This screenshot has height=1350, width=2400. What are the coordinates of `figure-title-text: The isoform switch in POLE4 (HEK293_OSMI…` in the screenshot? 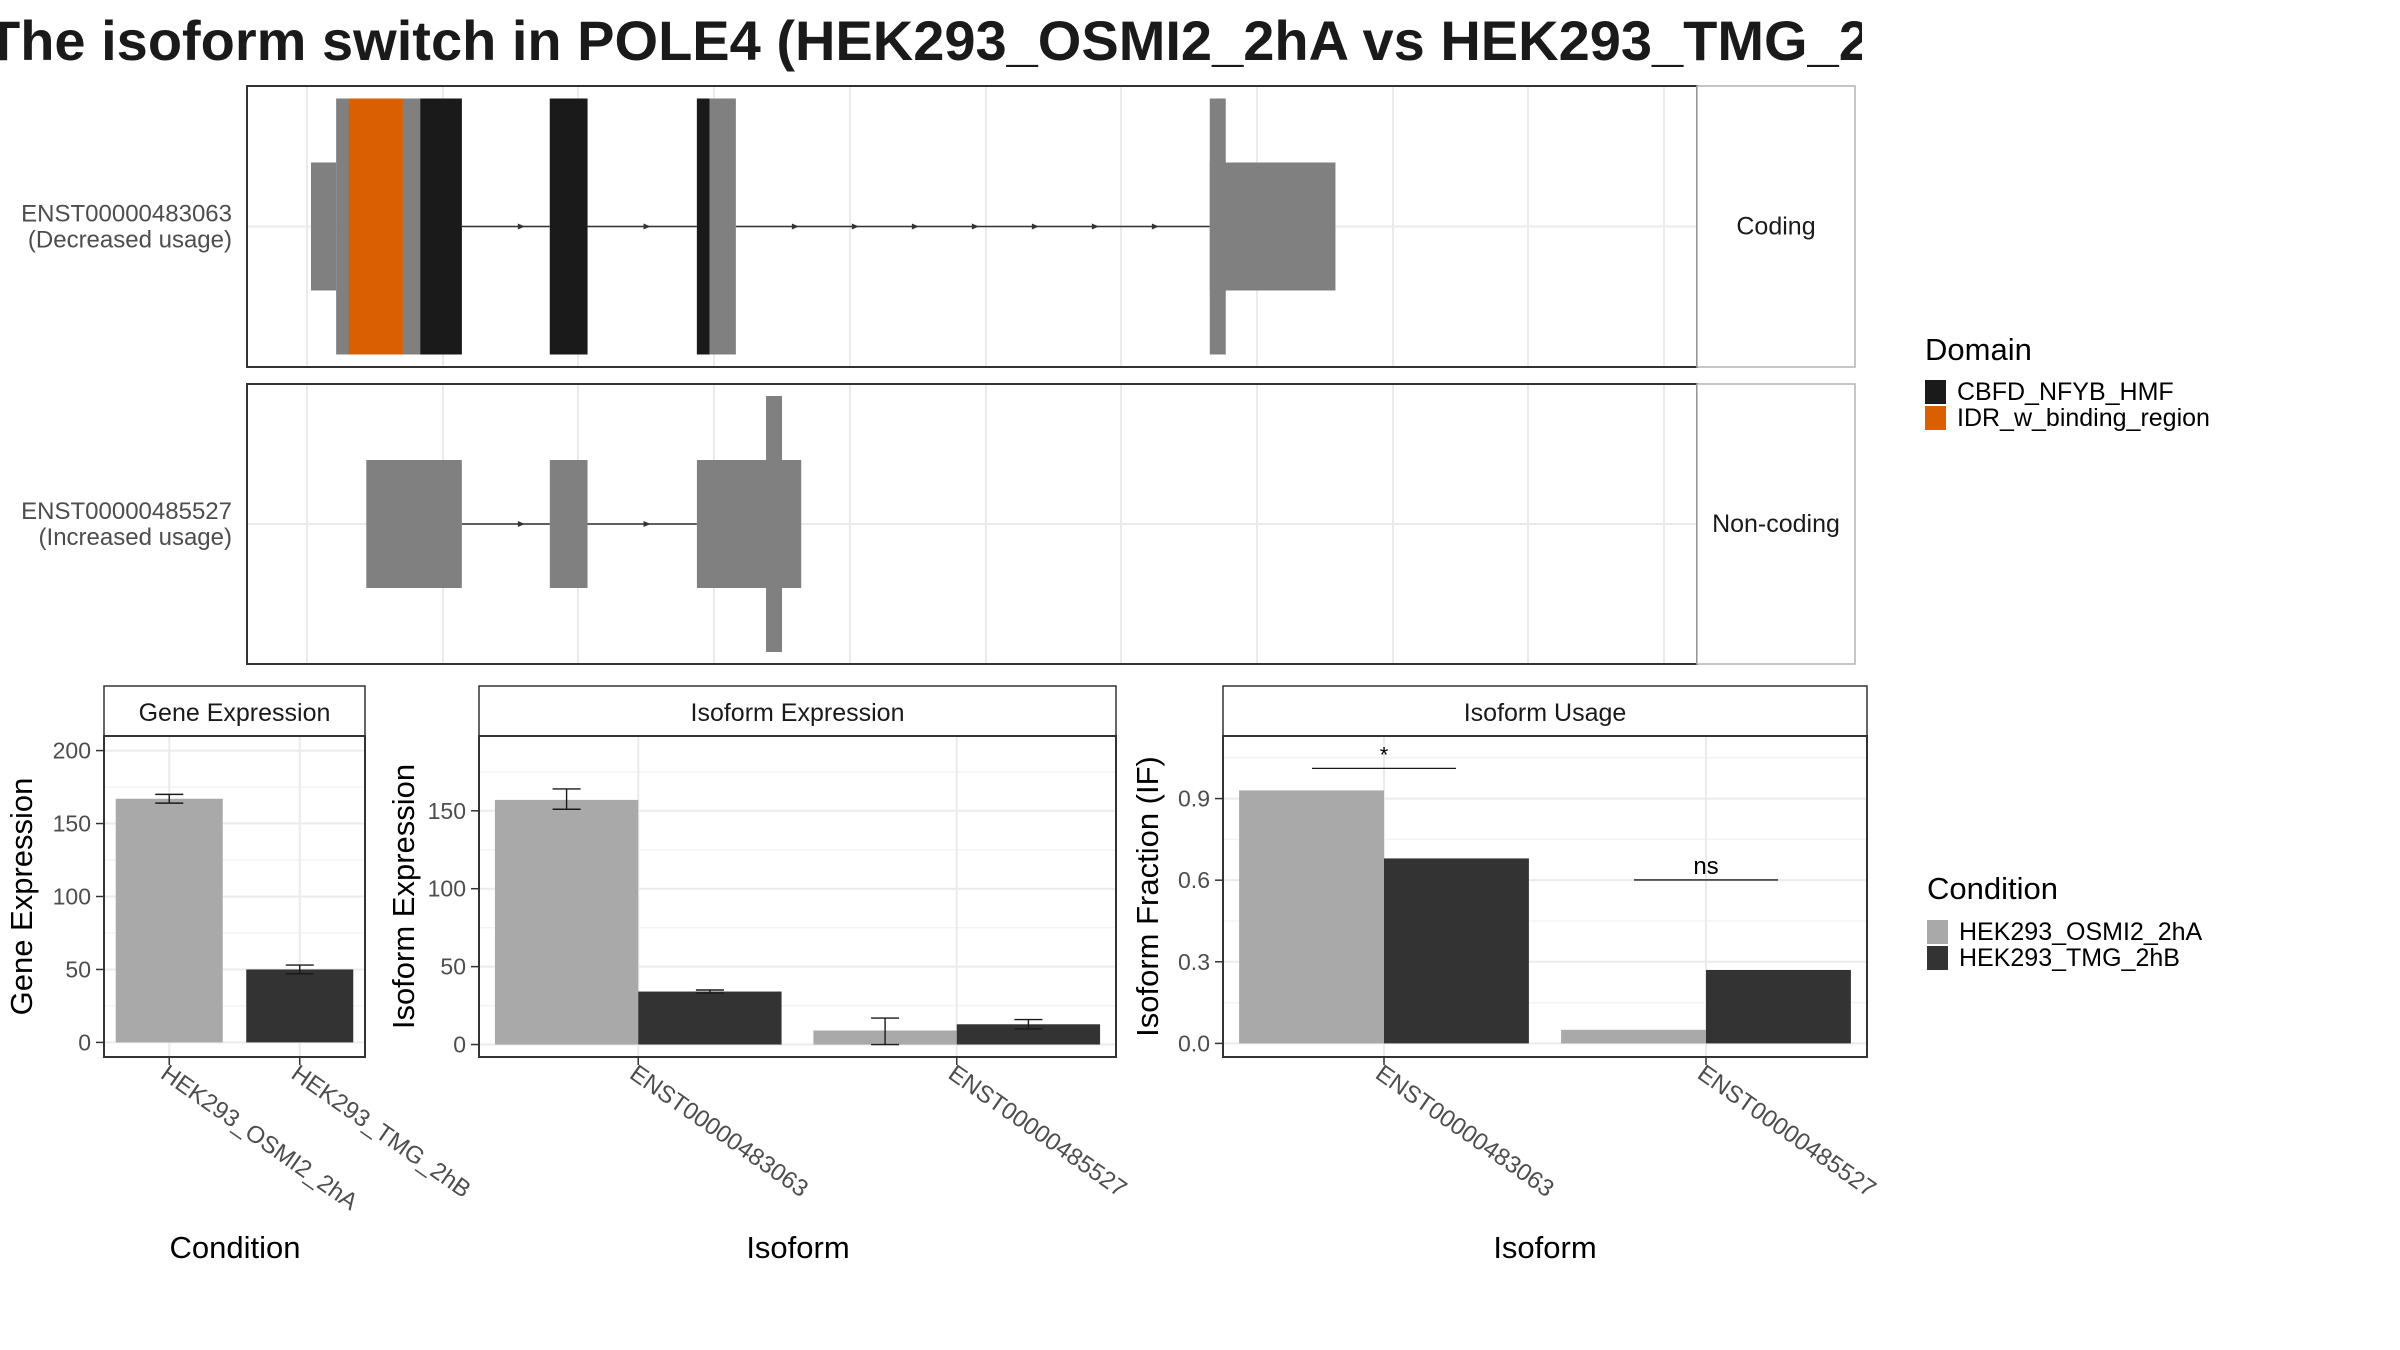 It's located at (931, 40).